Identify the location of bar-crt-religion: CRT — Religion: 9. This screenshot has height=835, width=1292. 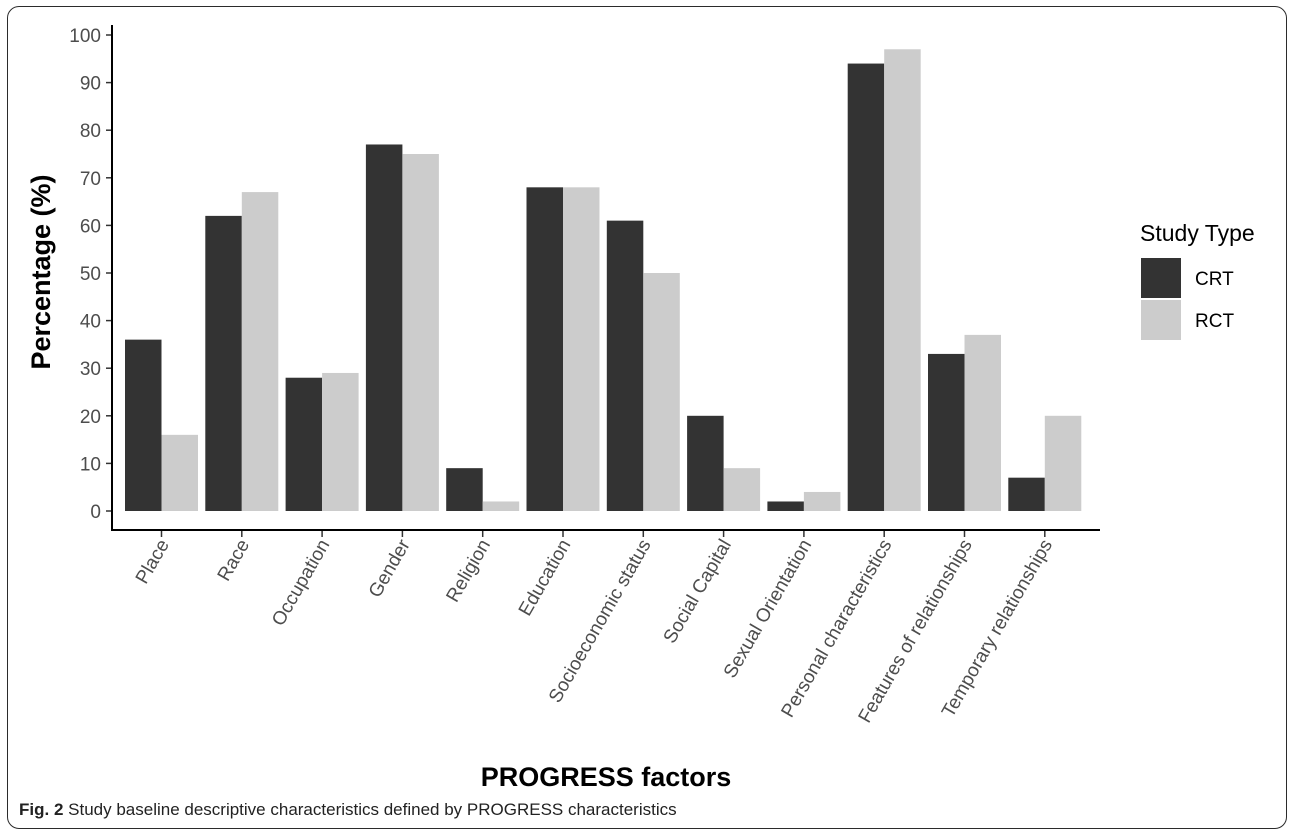
(464, 489).